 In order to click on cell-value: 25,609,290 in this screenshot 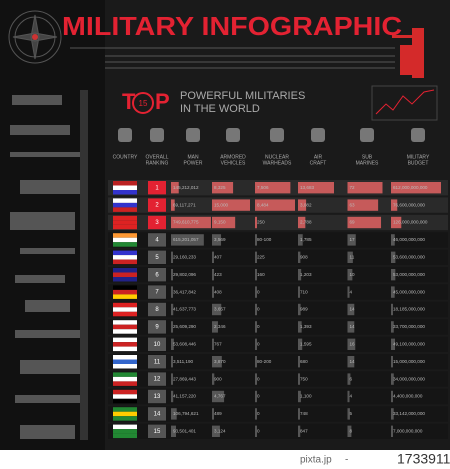, I will do `click(184, 326)`.